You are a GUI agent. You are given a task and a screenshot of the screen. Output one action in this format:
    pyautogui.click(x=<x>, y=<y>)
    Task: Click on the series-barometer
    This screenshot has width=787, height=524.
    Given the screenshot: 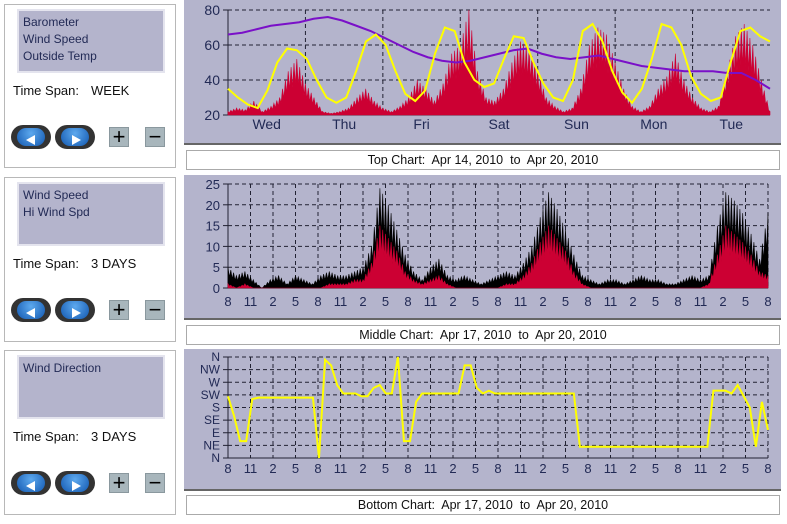 What is the action you would take?
    pyautogui.click(x=499, y=52)
    